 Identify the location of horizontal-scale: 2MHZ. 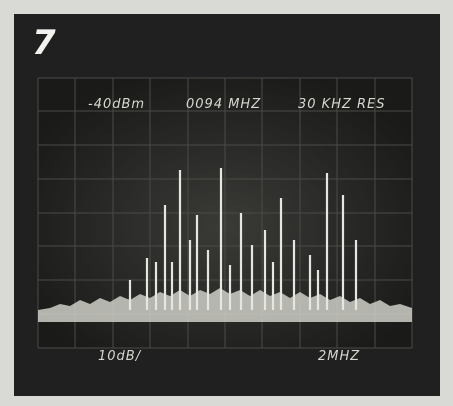
(339, 356).